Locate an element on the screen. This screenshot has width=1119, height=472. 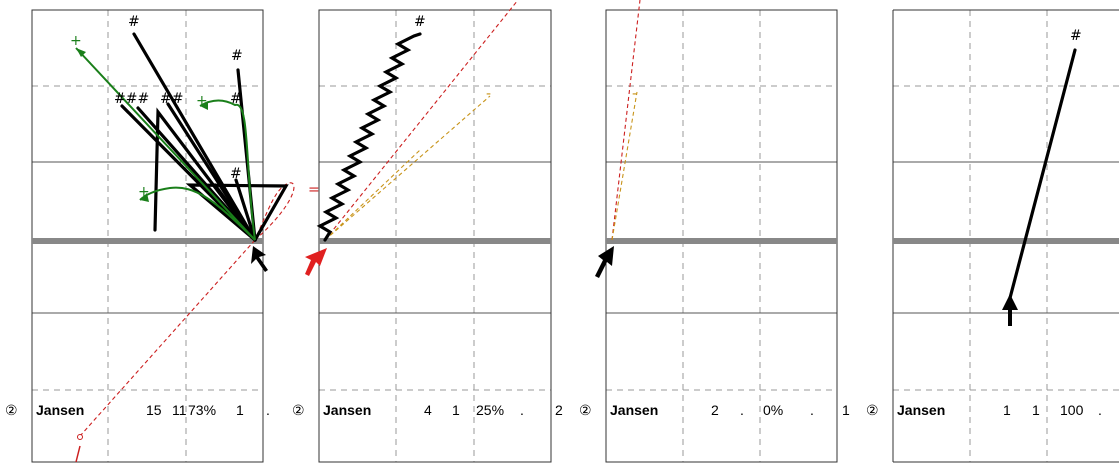
stat-percentage: 0% is located at coordinates (773, 410).